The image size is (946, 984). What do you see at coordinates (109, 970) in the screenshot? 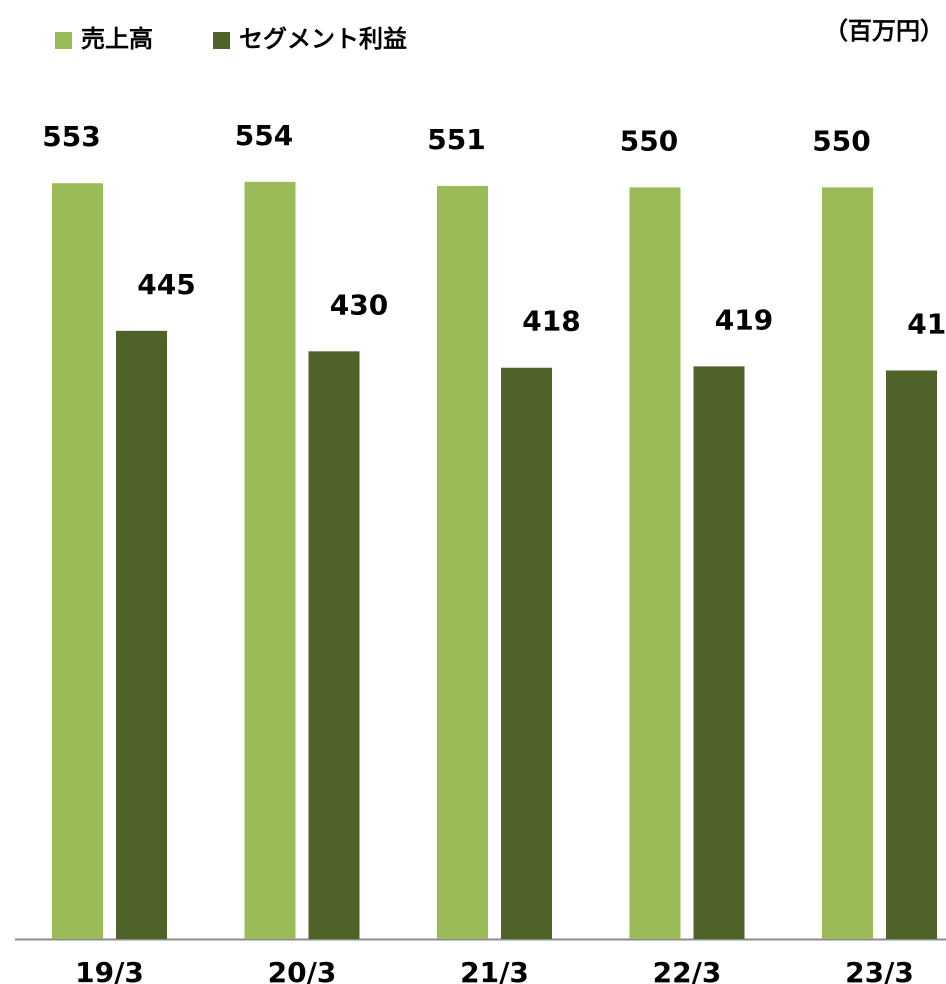
I see `x-tick-label: 19/3` at bounding box center [109, 970].